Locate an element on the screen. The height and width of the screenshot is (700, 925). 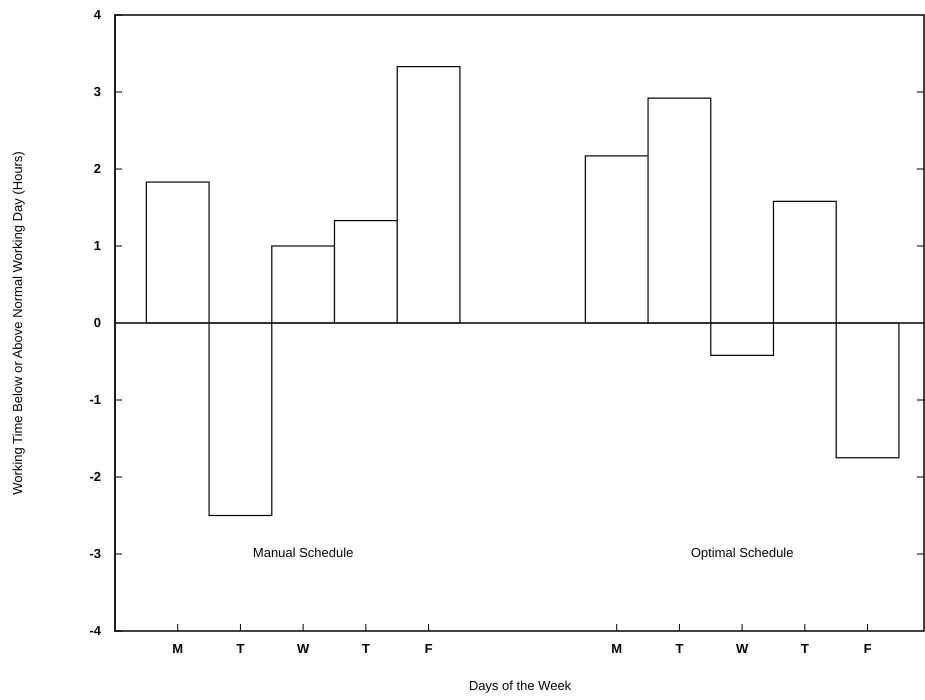
y-tick-label: -4 is located at coordinates (95, 630).